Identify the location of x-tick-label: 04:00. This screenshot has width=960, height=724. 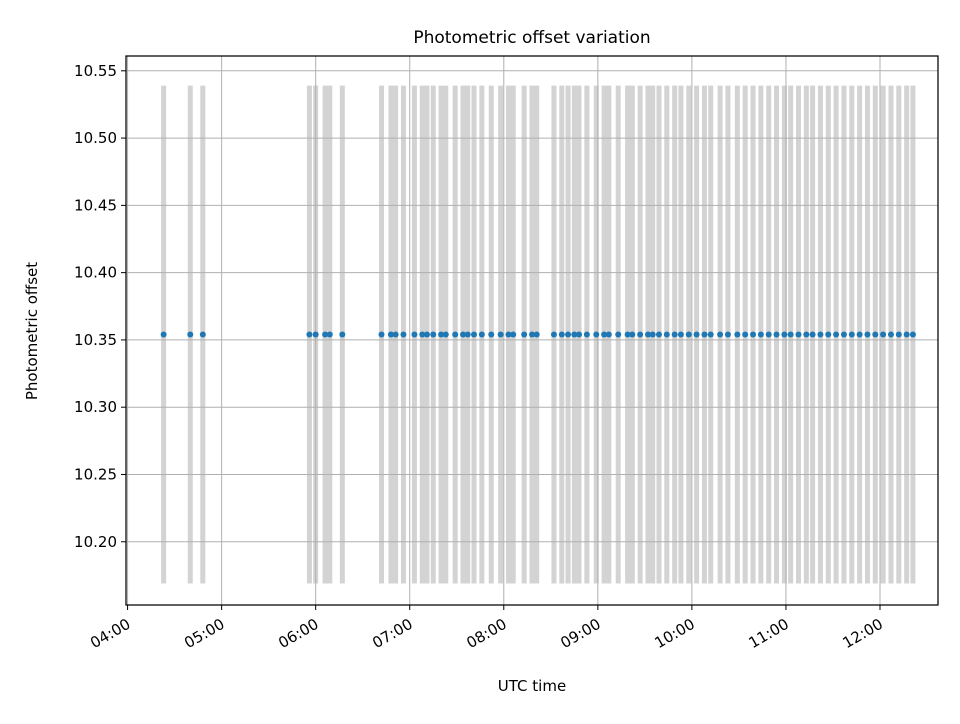
(110, 633).